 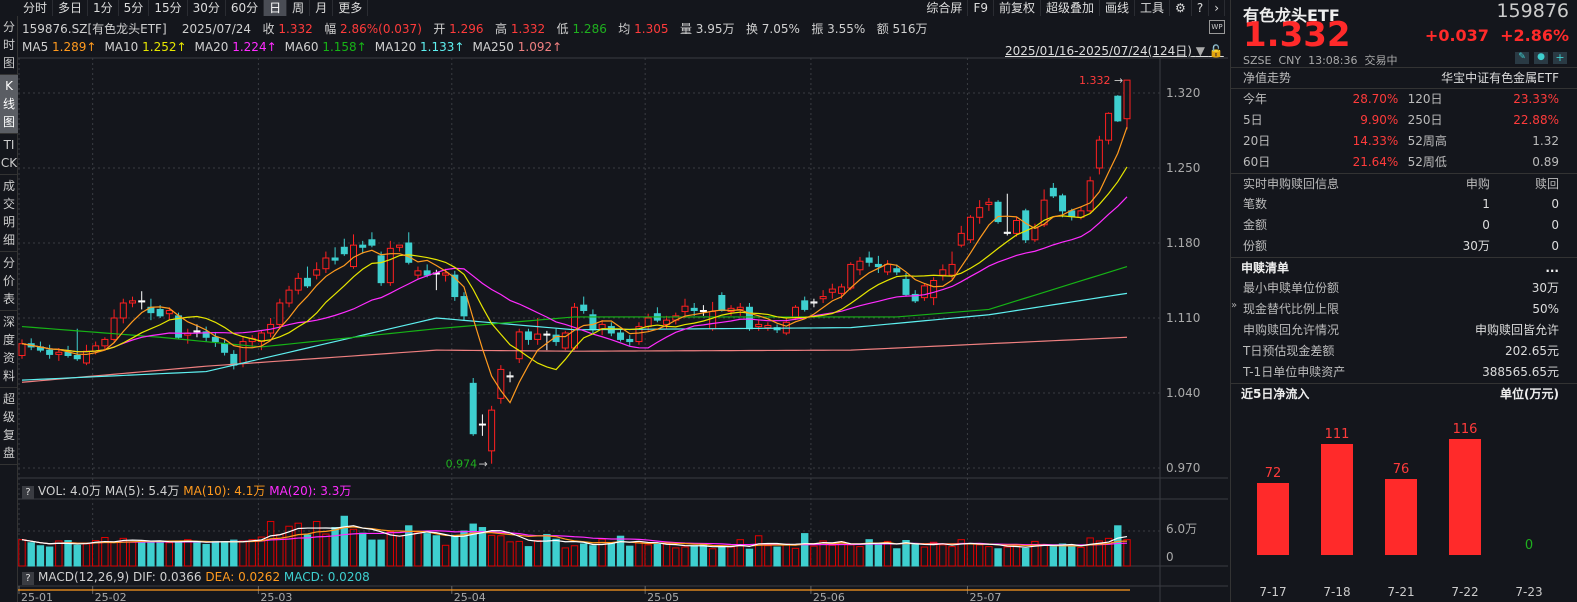 I want to click on ma-label: MA5, so click(x=35, y=47).